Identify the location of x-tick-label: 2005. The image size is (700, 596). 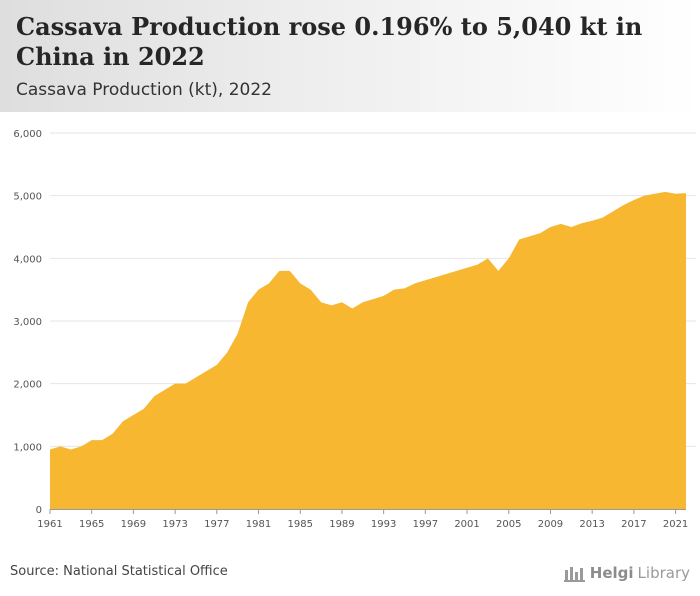
(508, 524).